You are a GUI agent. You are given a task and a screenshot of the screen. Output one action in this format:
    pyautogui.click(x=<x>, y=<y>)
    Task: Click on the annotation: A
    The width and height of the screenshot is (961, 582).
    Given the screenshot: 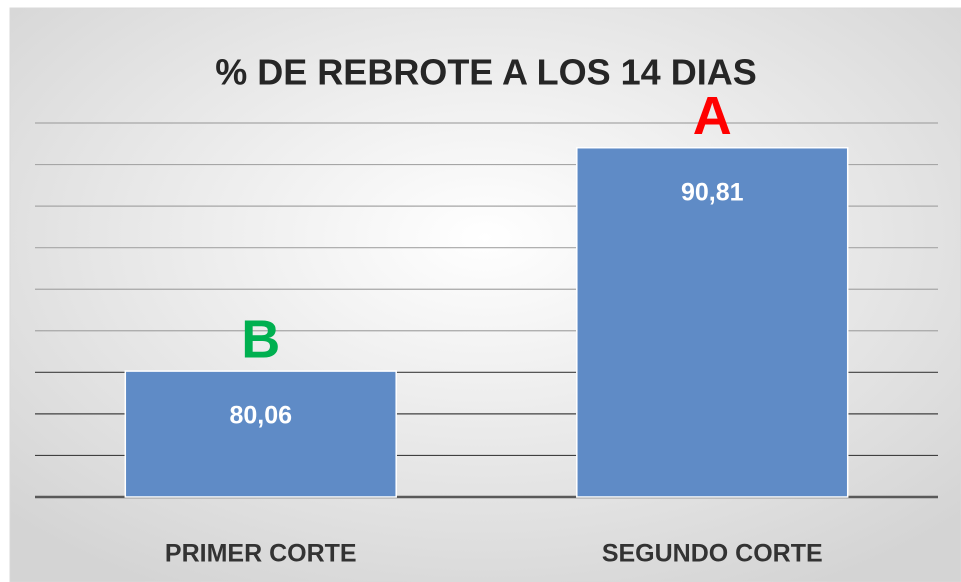 What is the action you would take?
    pyautogui.click(x=712, y=116)
    